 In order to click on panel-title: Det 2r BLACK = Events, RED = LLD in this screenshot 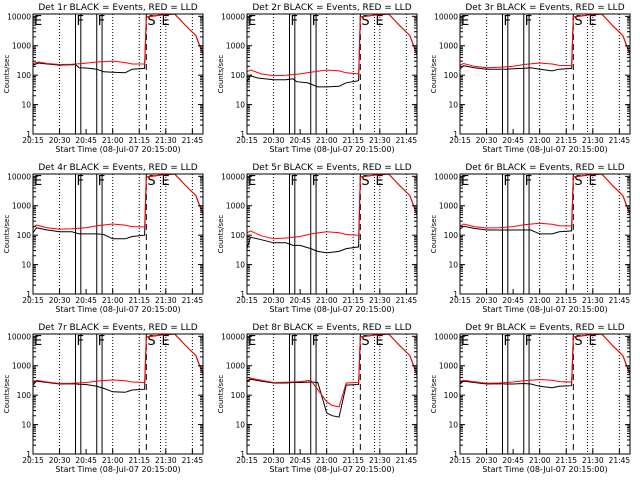, I will do `click(331, 8)`.